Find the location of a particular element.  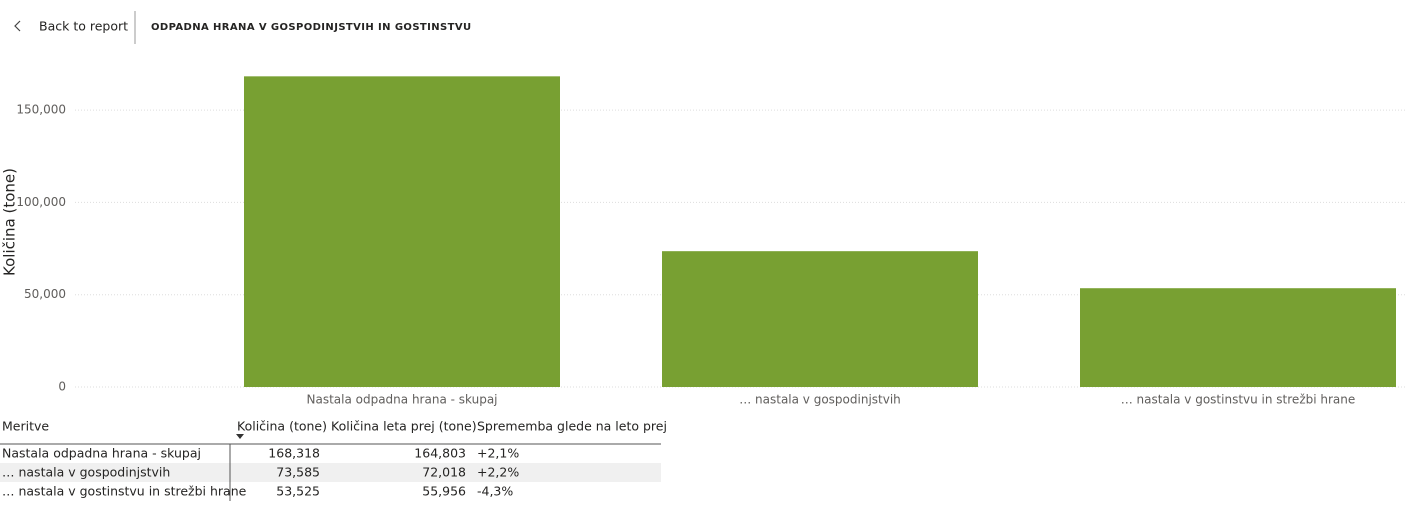

table-cell: 55,956 is located at coordinates (444, 491).